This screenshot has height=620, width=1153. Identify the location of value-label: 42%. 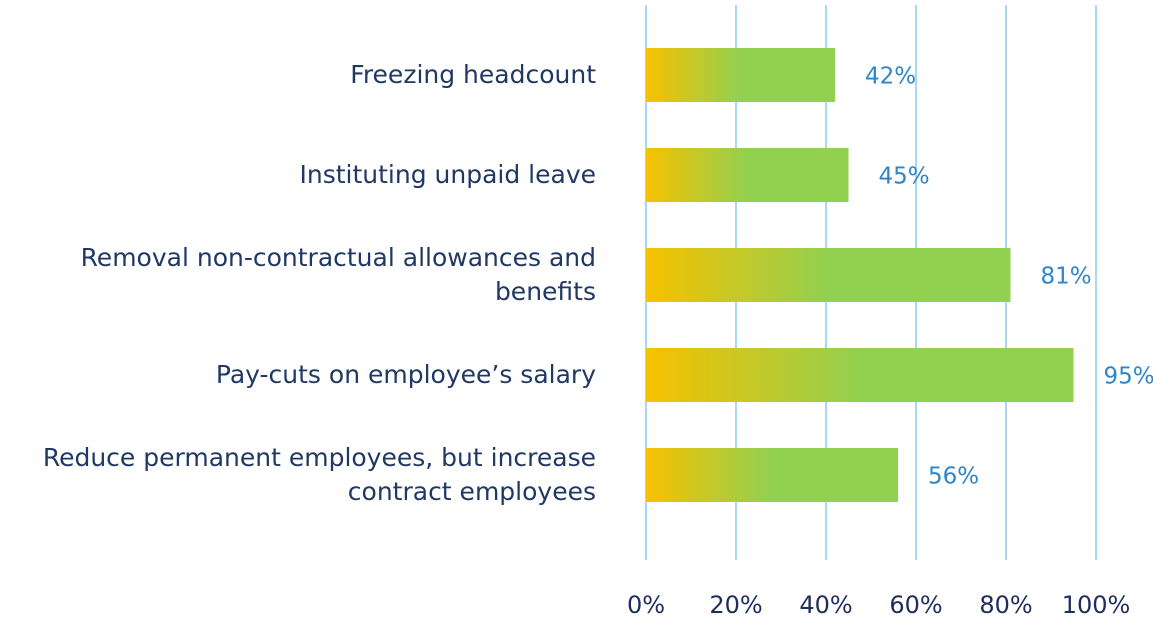
(890, 77).